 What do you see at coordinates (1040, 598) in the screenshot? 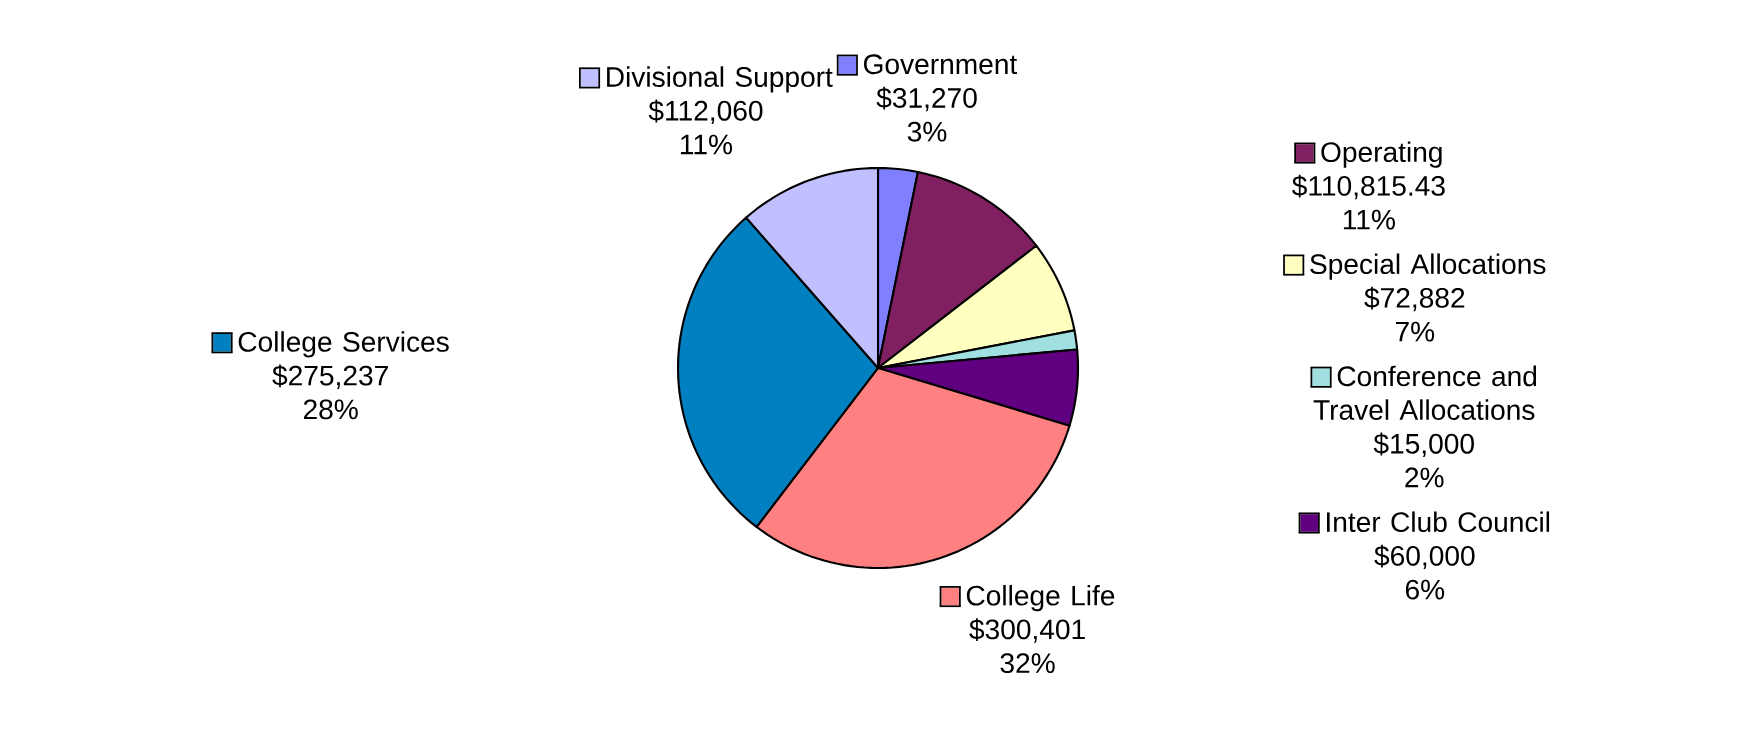
I see `legend-label: College Life` at bounding box center [1040, 598].